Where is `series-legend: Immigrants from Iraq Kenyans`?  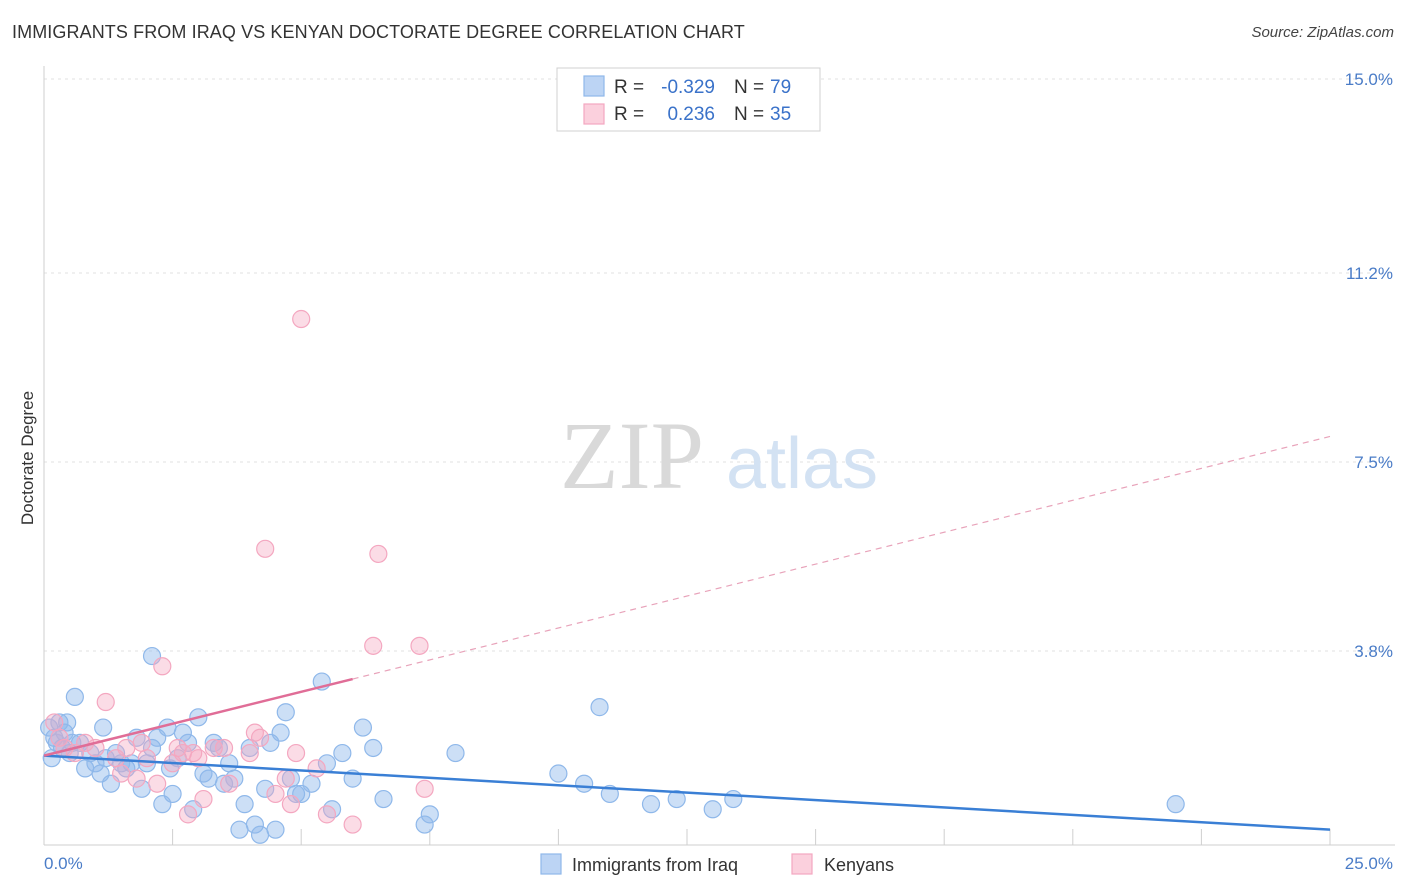 series-legend: Immigrants from Iraq Kenyans is located at coordinates (717, 864).